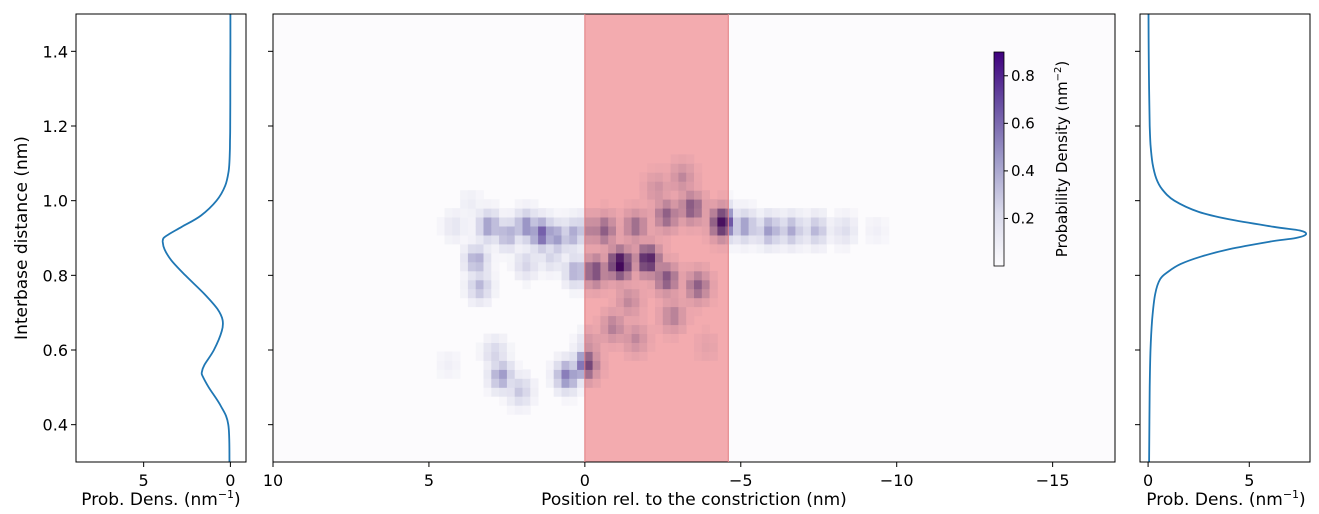 This screenshot has height=514, width=1319. Describe the element at coordinates (270, 238) in the screenshot. I see `center-y-ticks` at that location.